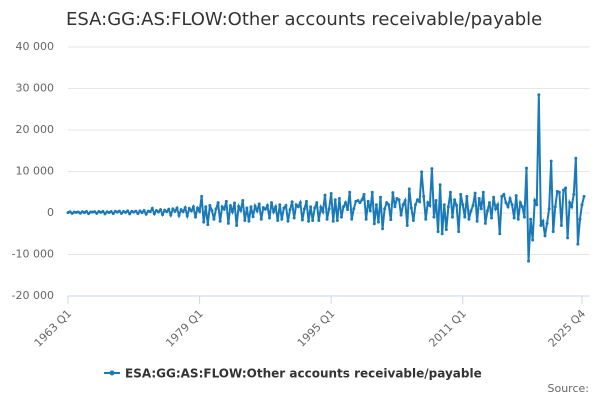 This screenshot has width=600, height=400. I want to click on x-tick-label: 1995 Q1, so click(316, 328).